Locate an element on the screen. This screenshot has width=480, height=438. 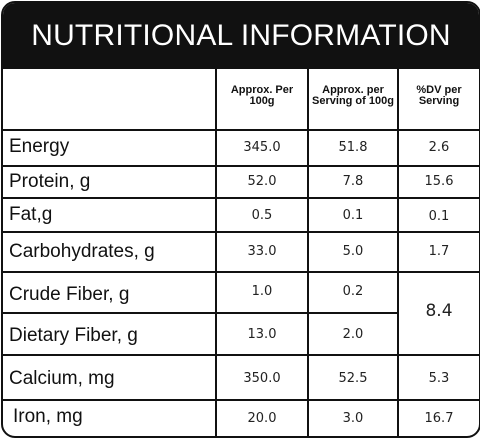
row-label-calcium: Calcium, mg is located at coordinates (62, 378).